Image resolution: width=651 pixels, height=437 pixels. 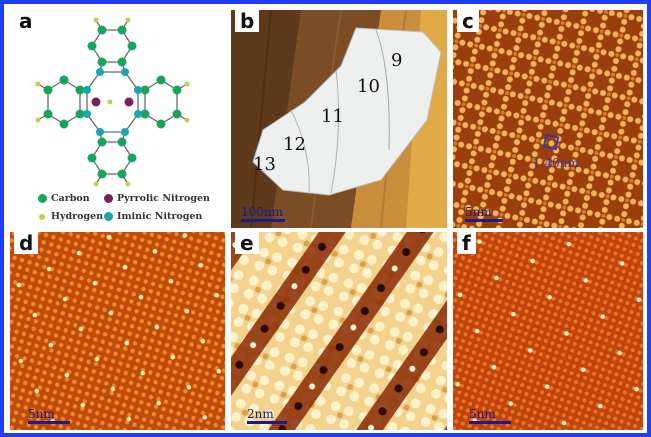 What do you see at coordinates (26, 243) in the screenshot?
I see `panel-d-label: d` at bounding box center [26, 243].